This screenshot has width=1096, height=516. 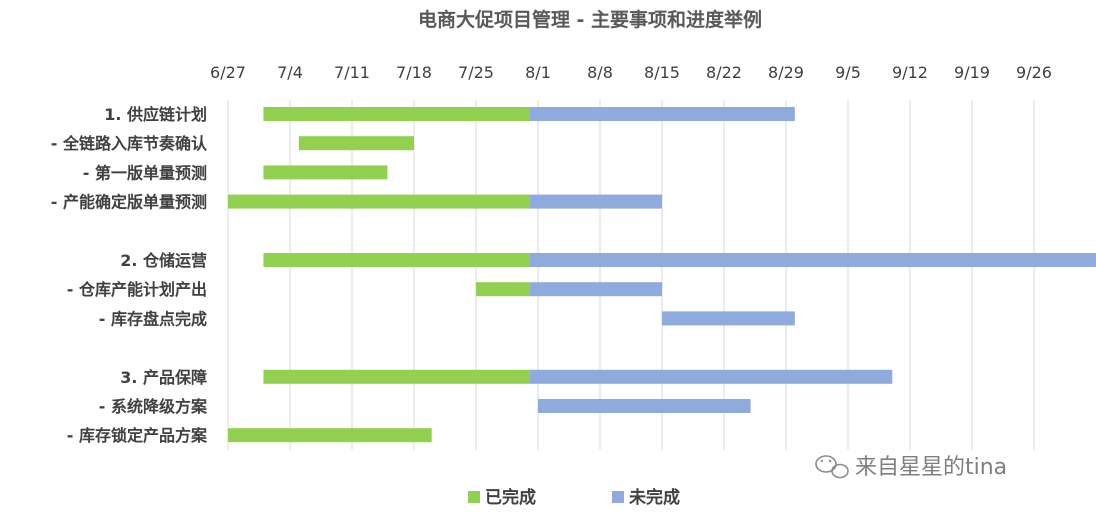 I want to click on category-label: - 全链路入库节奏确认, so click(x=129, y=143).